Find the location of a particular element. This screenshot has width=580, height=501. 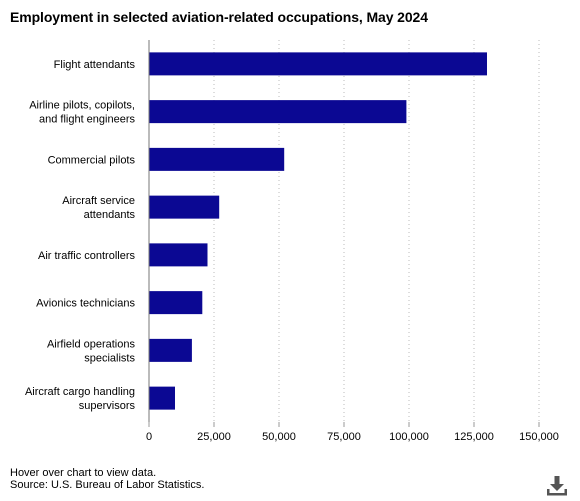

category-label: Aircraft cargo handling supervisors is located at coordinates (80, 399).